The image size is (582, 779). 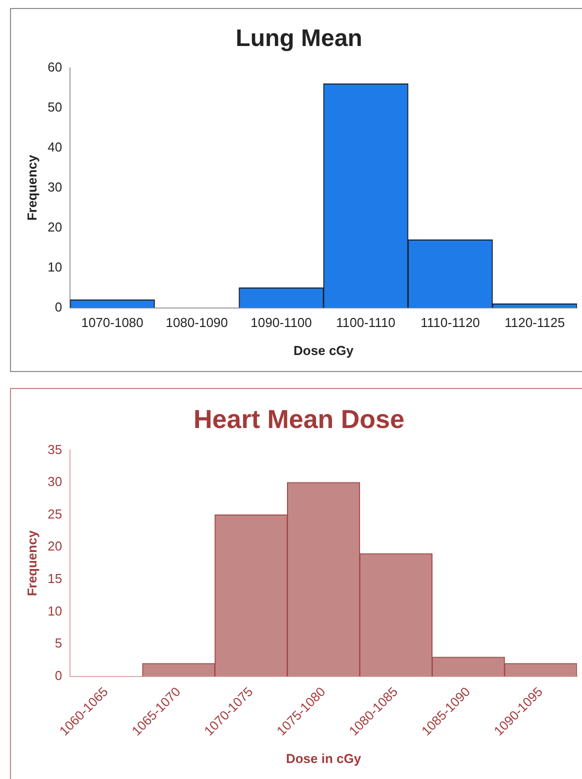 What do you see at coordinates (55, 106) in the screenshot?
I see `y-tick-label: 50` at bounding box center [55, 106].